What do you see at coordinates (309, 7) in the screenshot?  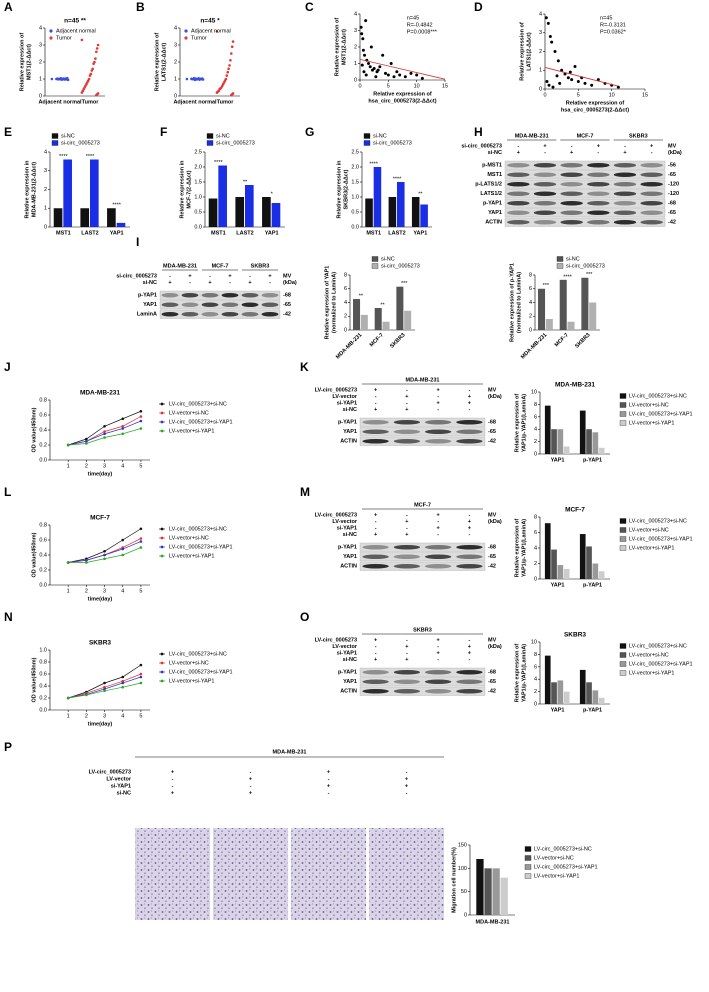 I see `panel-letter: C` at bounding box center [309, 7].